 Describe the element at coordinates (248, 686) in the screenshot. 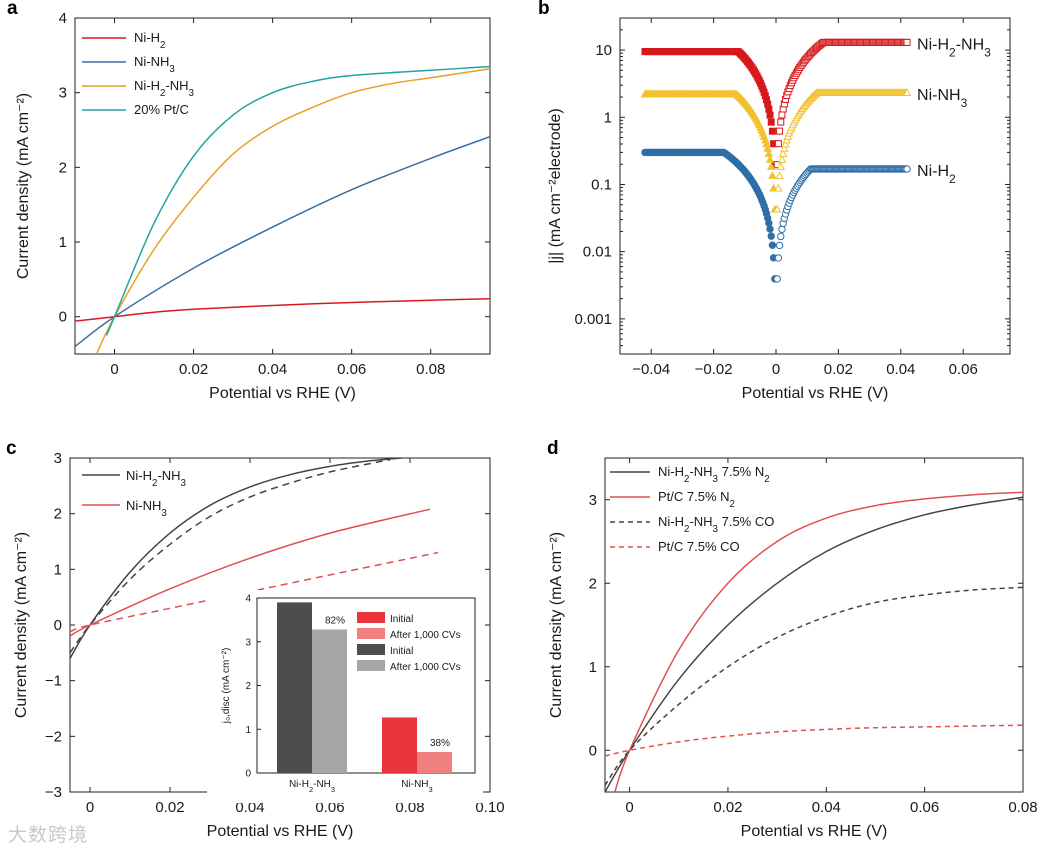

I see `inset-y-tick-label: 2` at that location.